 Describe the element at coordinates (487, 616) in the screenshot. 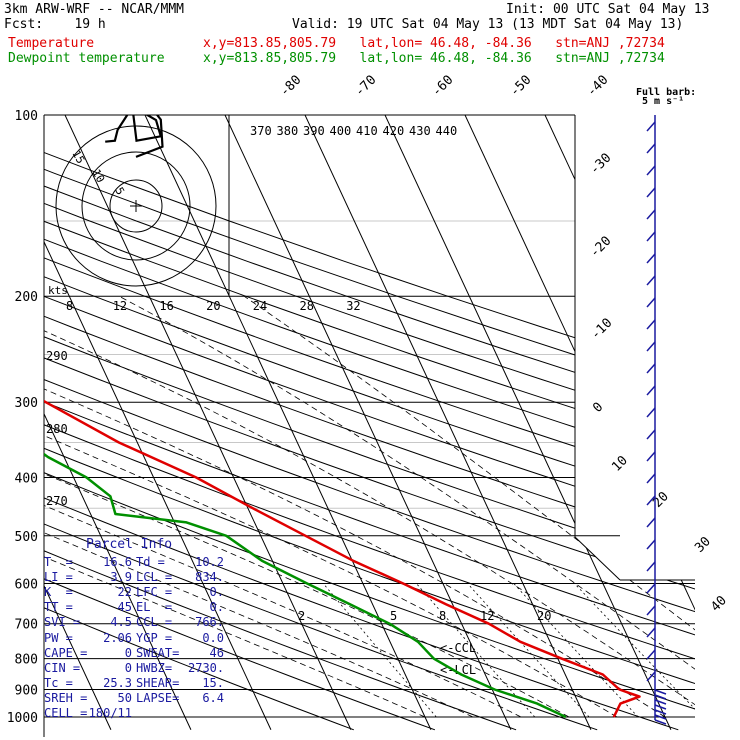

I see `mixing-ratio-label: 12` at that location.